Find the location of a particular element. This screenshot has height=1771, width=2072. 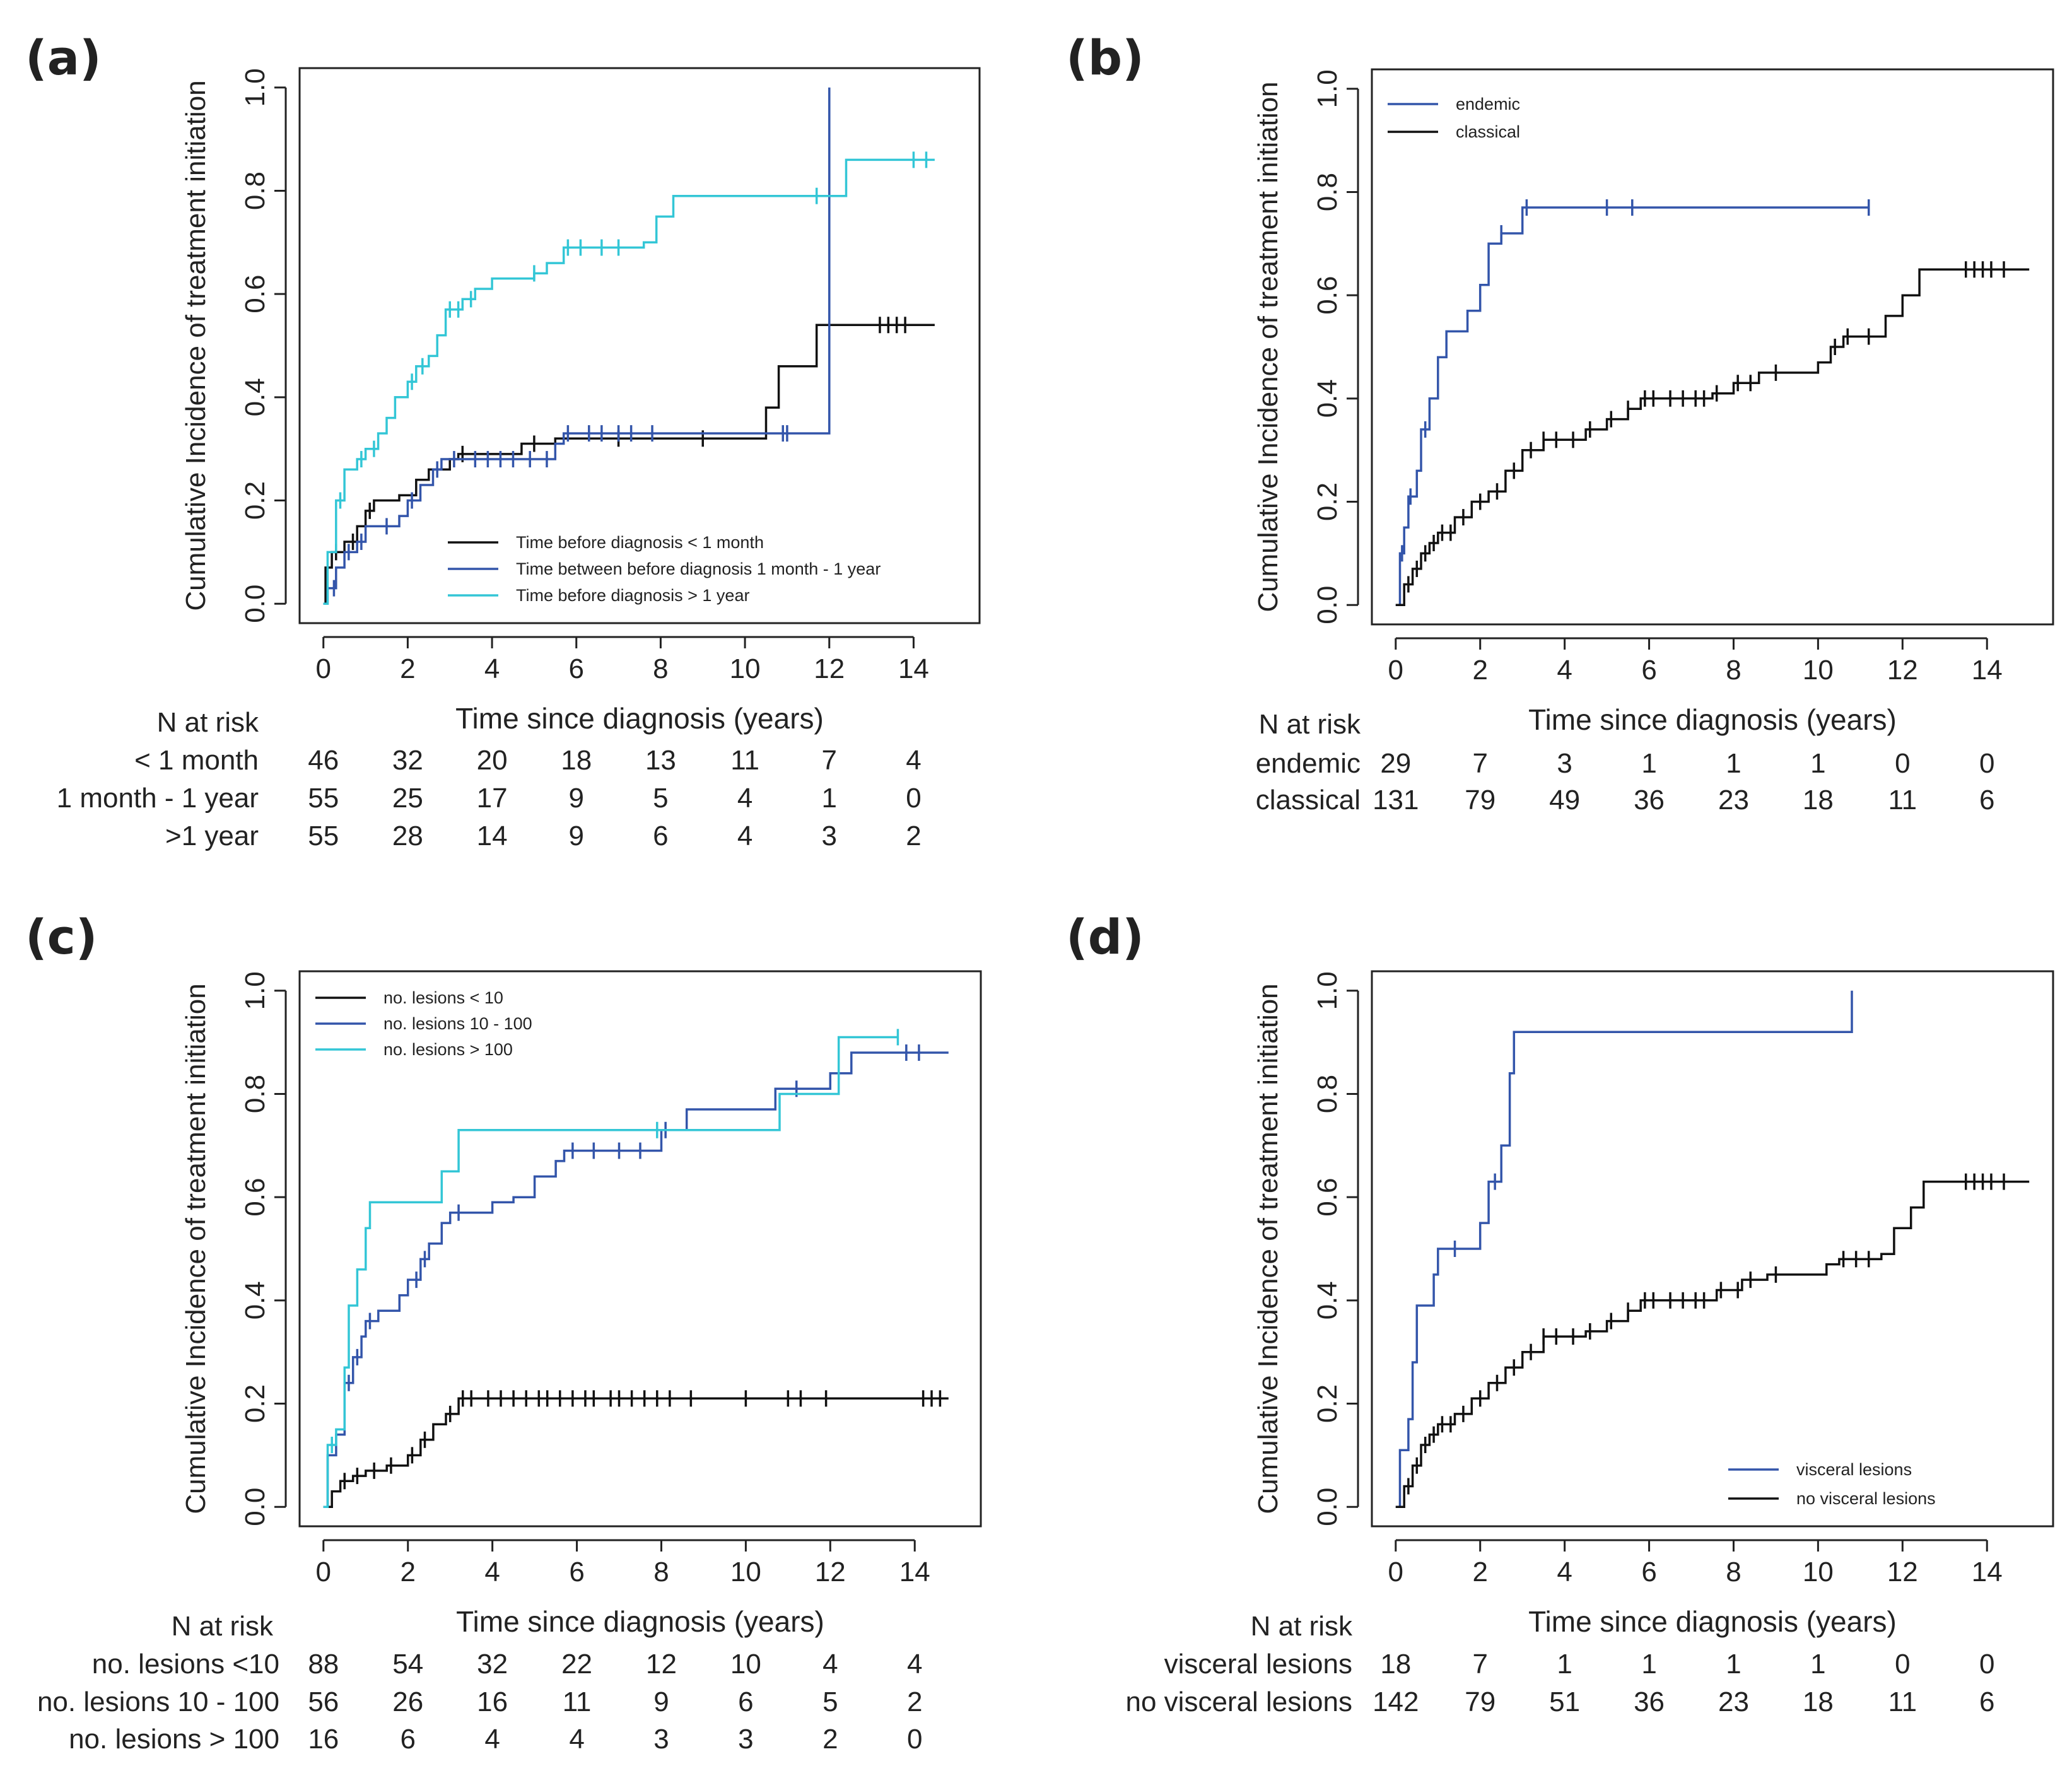

x-tick-label: 10 is located at coordinates (745, 1572).